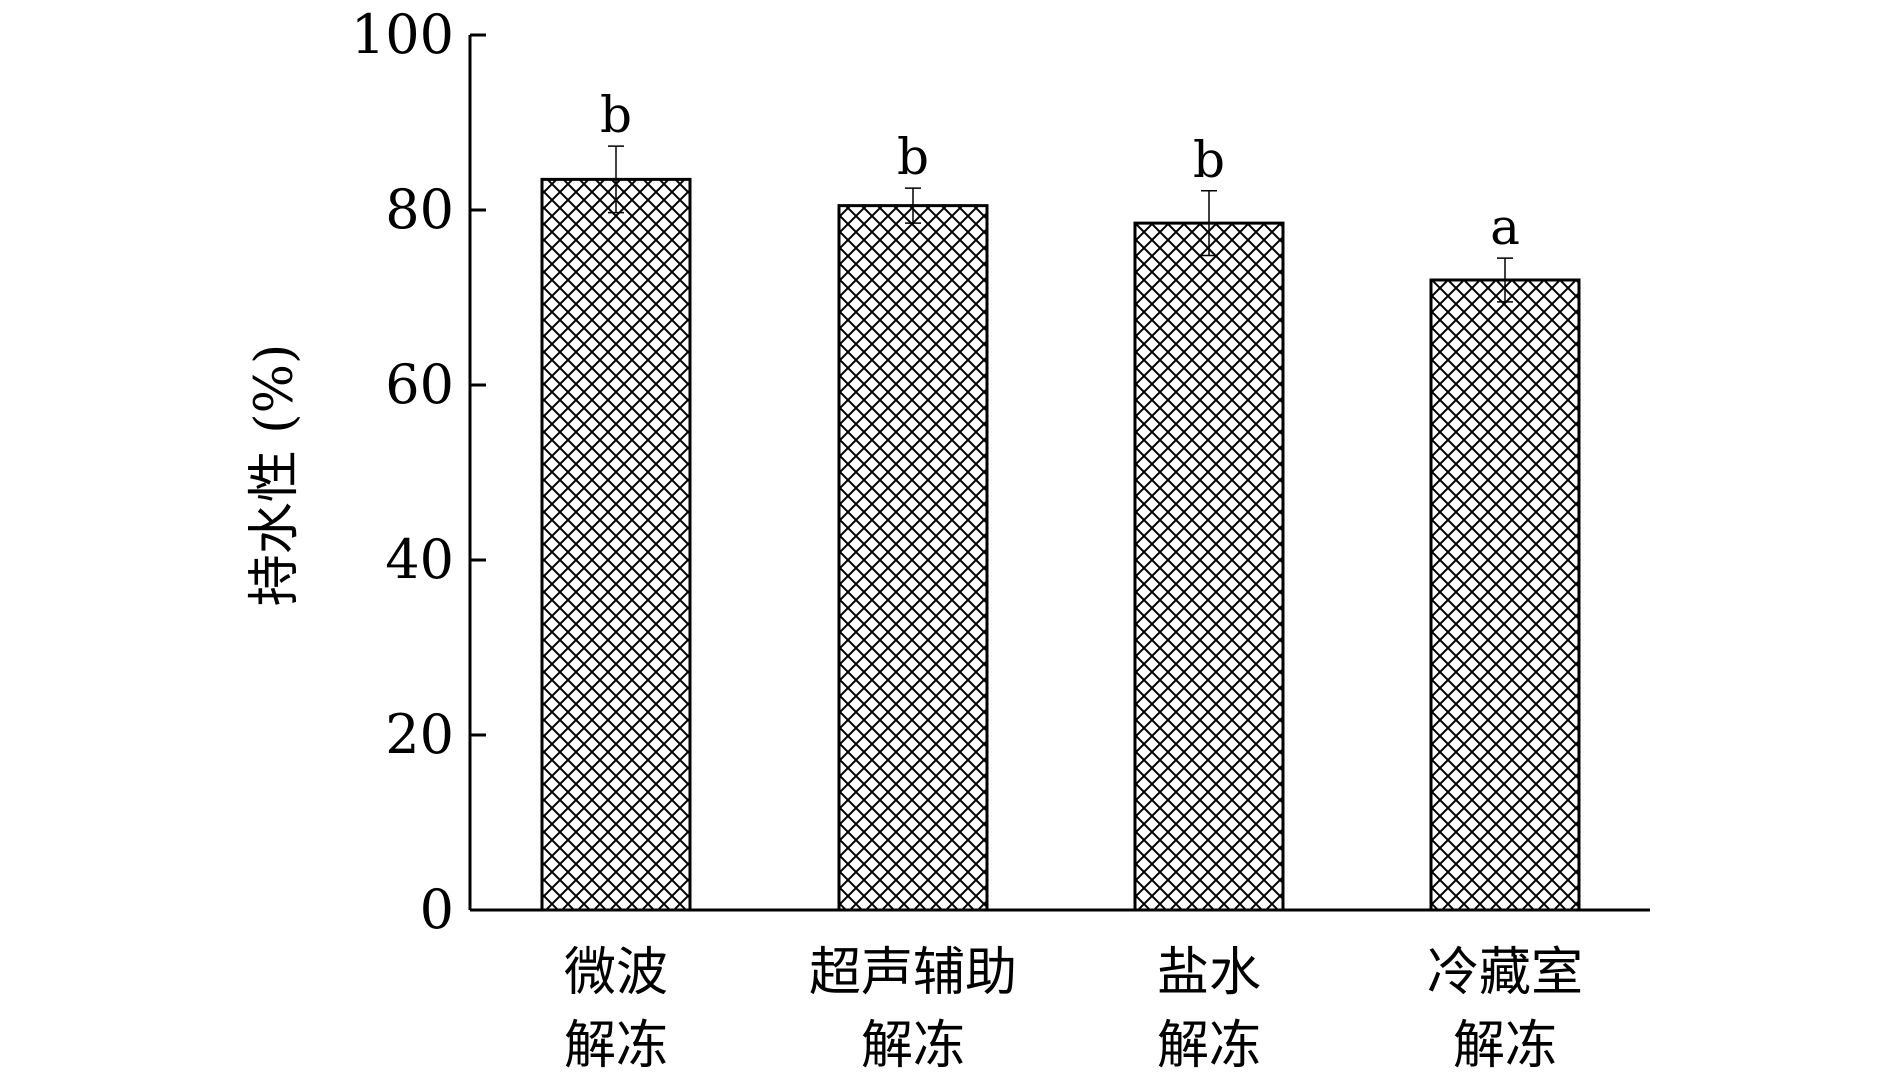  I want to click on significance-label-2: b, so click(1209, 160).